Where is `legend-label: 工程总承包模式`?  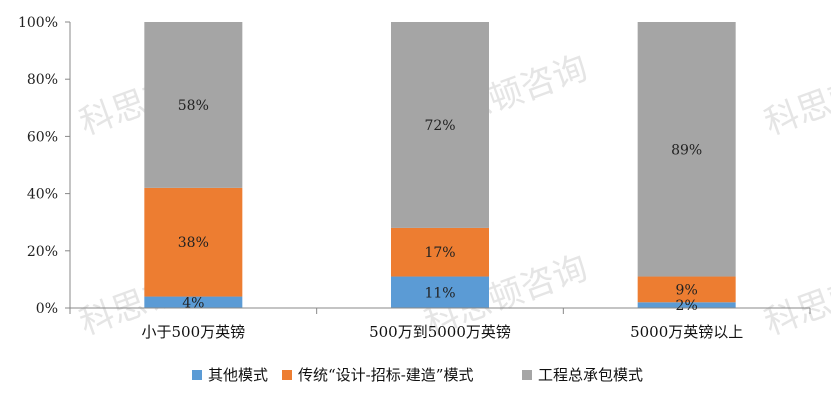 legend-label: 工程总承包模式 is located at coordinates (590, 375).